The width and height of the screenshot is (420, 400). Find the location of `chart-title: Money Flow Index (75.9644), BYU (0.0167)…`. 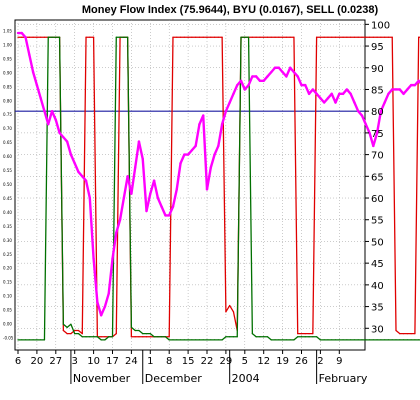

chart-title: Money Flow Index (75.9644), BYU (0.0167)… is located at coordinates (230, 10).